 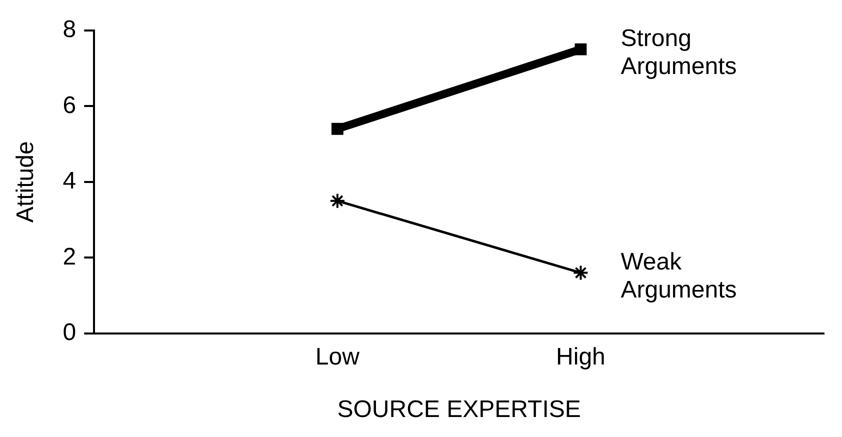 I want to click on series-label: Strong Arguments, so click(x=678, y=52).